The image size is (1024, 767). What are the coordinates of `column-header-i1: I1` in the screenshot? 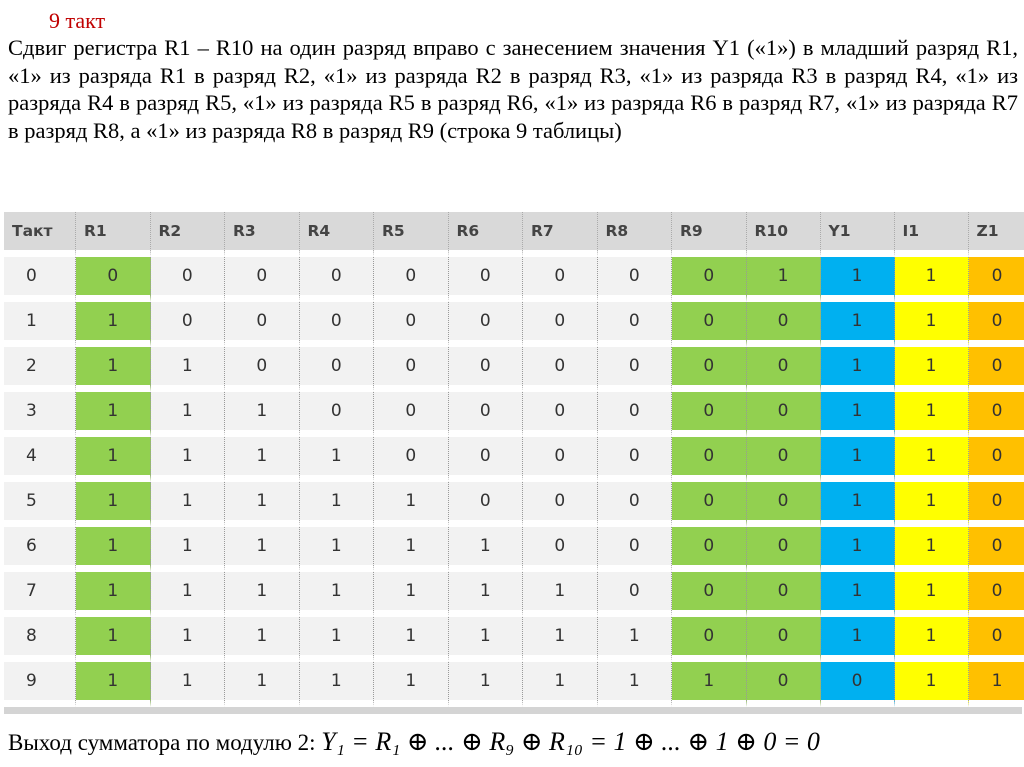 It's located at (931, 234).